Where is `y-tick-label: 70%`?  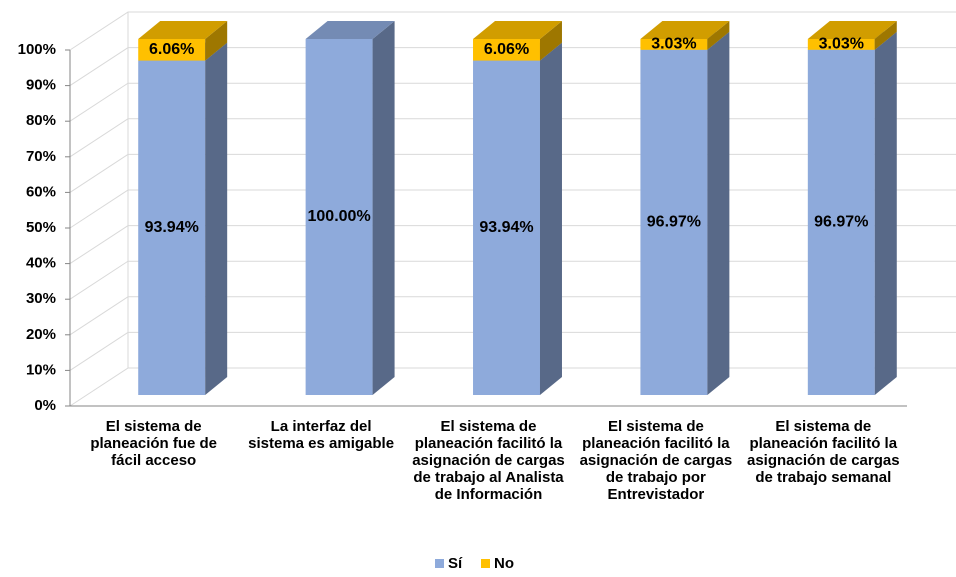
y-tick-label: 70% is located at coordinates (41, 156).